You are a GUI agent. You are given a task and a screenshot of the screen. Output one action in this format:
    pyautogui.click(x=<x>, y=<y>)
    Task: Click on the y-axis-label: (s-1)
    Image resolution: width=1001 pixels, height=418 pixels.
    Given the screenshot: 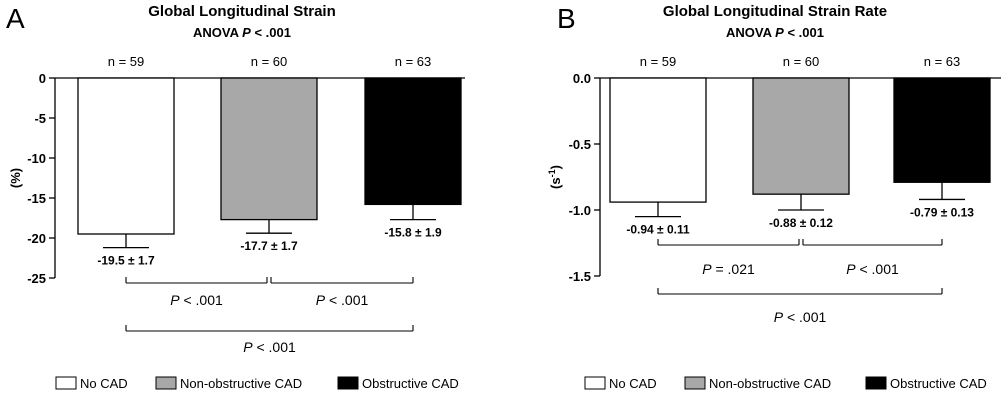 What is the action you would take?
    pyautogui.click(x=555, y=177)
    